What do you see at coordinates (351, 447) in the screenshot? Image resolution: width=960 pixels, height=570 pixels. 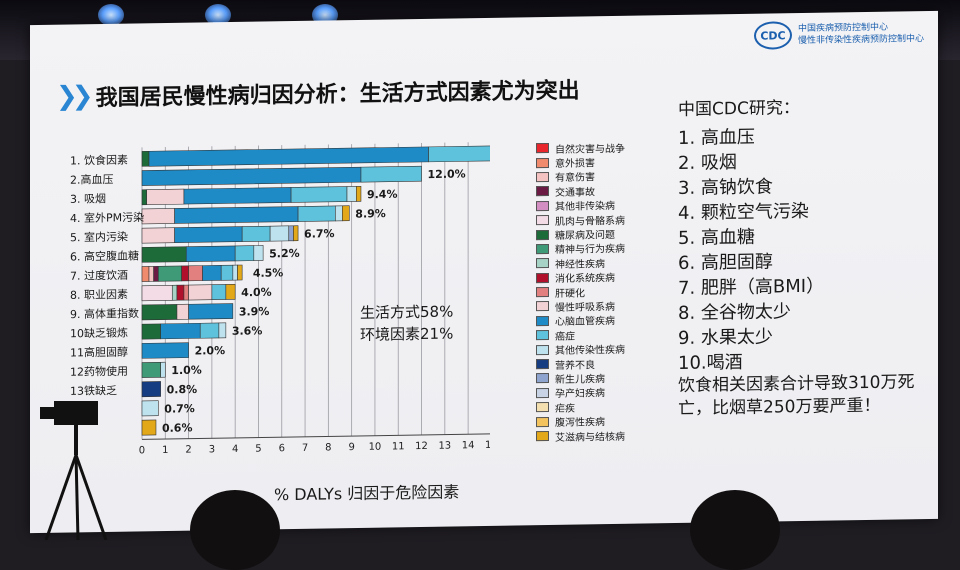 I see `x-tick-label: 9` at bounding box center [351, 447].